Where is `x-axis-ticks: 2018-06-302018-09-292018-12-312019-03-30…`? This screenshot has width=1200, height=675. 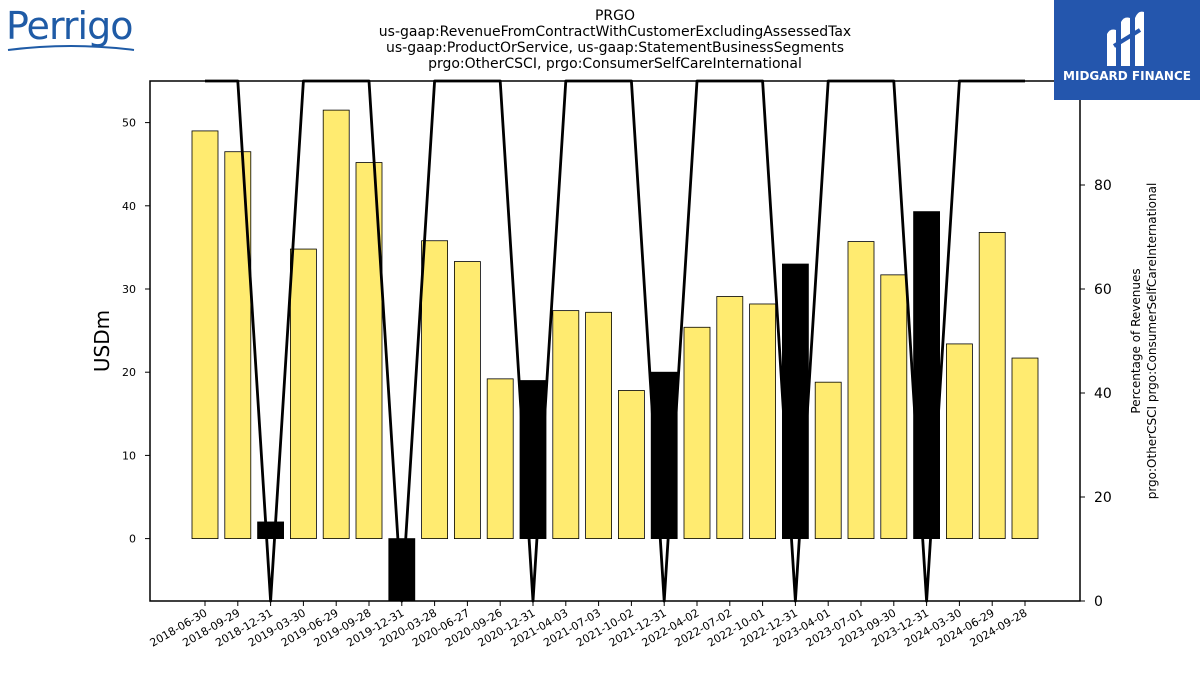
x-axis-ticks: 2018-06-302018-09-292018-12-312019-03-30… is located at coordinates (589, 625).